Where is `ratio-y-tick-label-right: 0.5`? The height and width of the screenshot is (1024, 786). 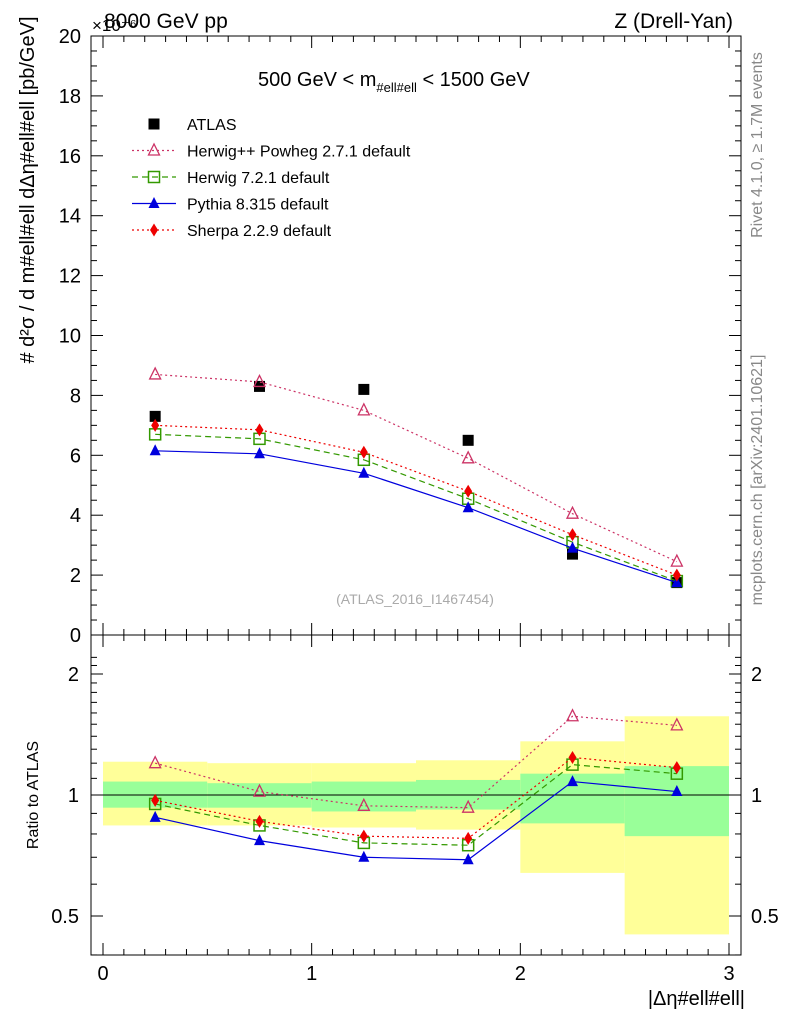 ratio-y-tick-label-right: 0.5 is located at coordinates (765, 917).